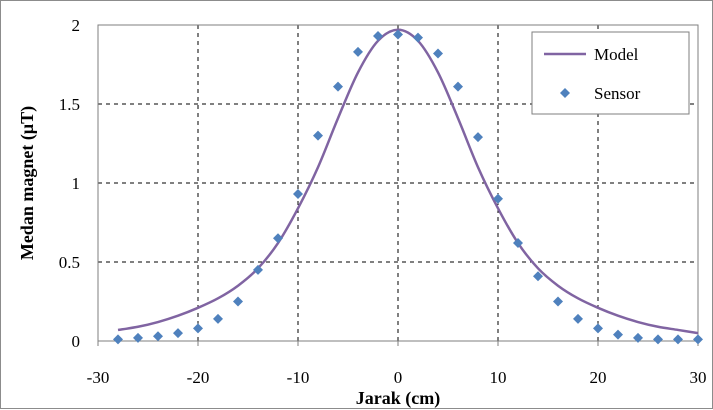  What do you see at coordinates (298, 377) in the screenshot?
I see `x-tick-label: -10` at bounding box center [298, 377].